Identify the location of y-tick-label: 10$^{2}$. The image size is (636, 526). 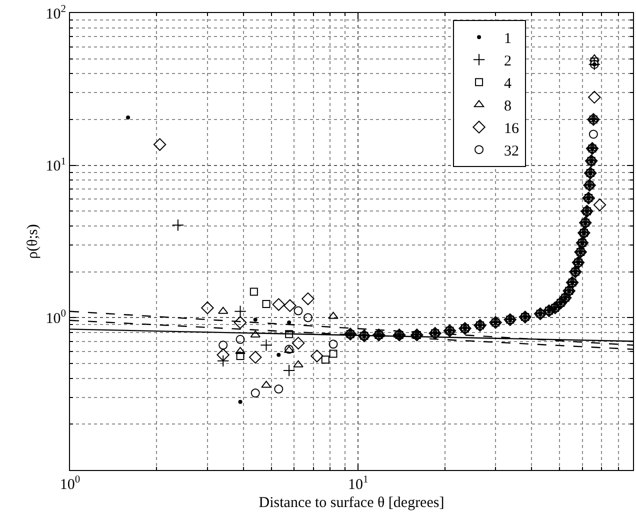
(56, 13).